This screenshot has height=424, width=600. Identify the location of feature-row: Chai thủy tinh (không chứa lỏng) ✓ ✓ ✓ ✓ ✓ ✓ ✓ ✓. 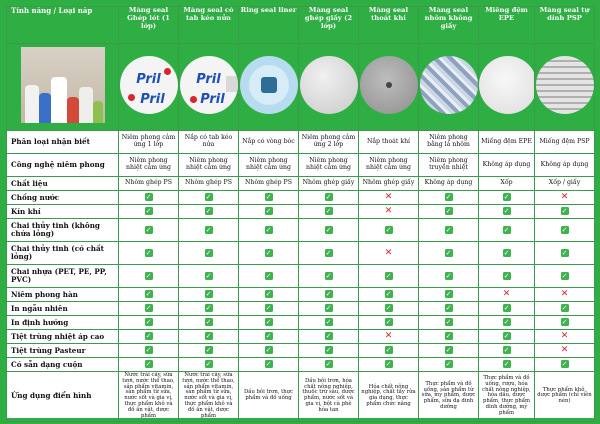
(300, 230).